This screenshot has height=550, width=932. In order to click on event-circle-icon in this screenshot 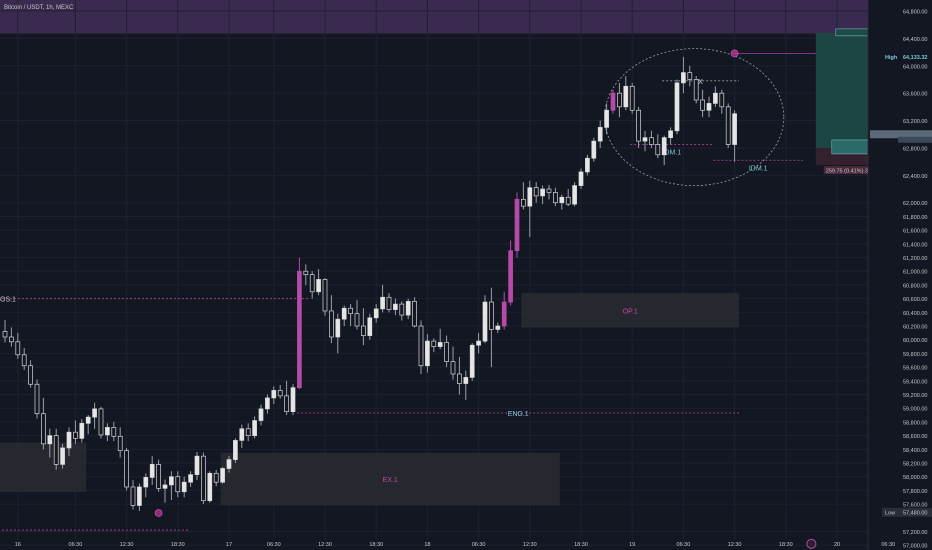, I will do `click(811, 543)`.